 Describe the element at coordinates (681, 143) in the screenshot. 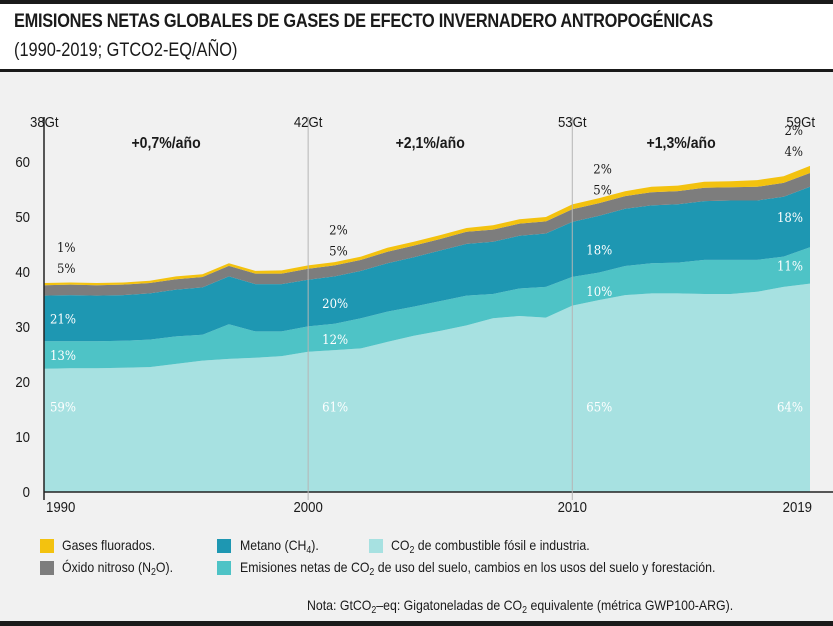

I see `growth-label-2010-2019: +1,3%/año` at that location.